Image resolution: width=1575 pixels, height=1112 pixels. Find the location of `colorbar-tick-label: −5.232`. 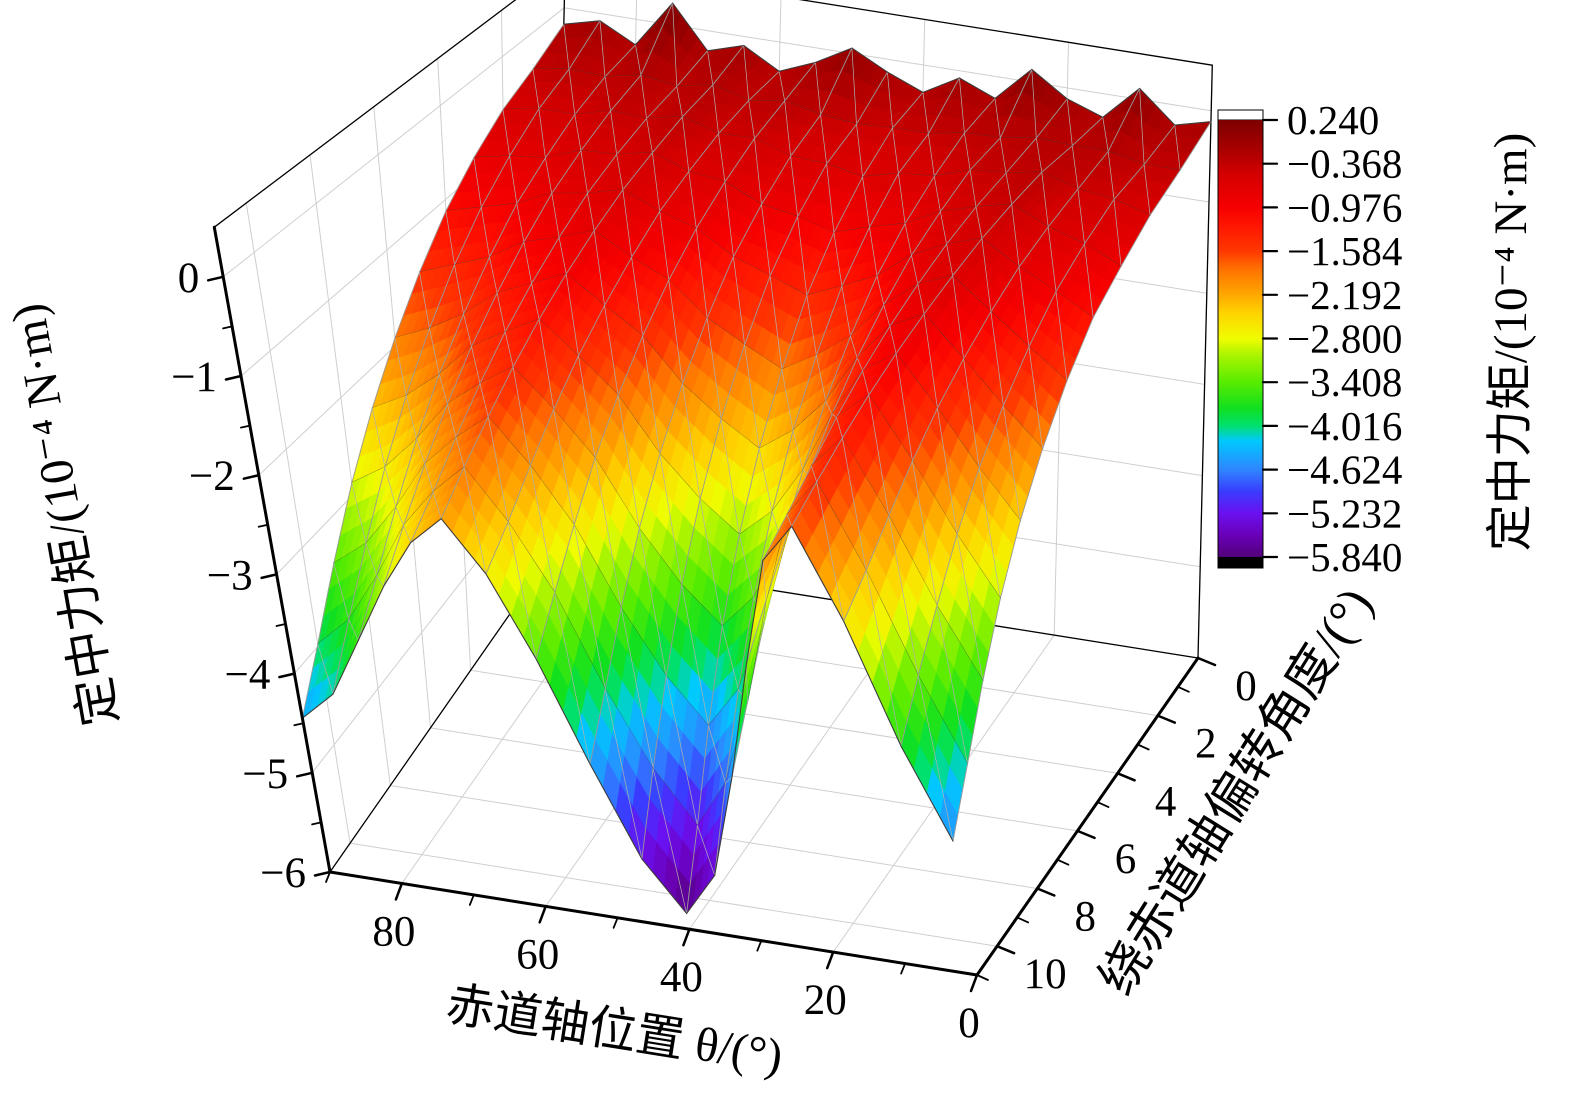

colorbar-tick-label: −5.232 is located at coordinates (1344, 513).